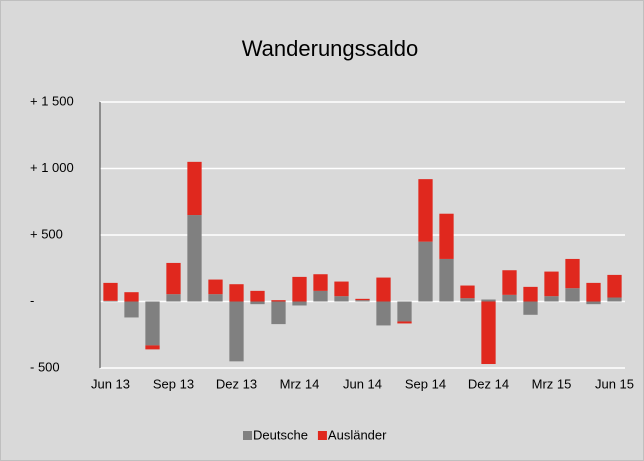 The width and height of the screenshot is (644, 461). I want to click on x-tick-label: Mrz 15, so click(552, 383).